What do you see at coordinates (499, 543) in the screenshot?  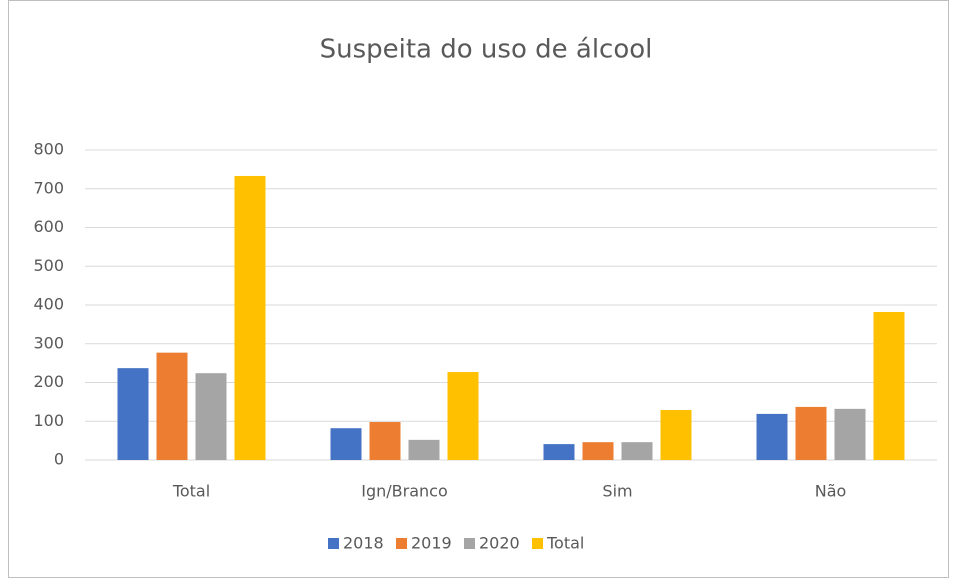 I see `legend-label: 2020` at bounding box center [499, 543].